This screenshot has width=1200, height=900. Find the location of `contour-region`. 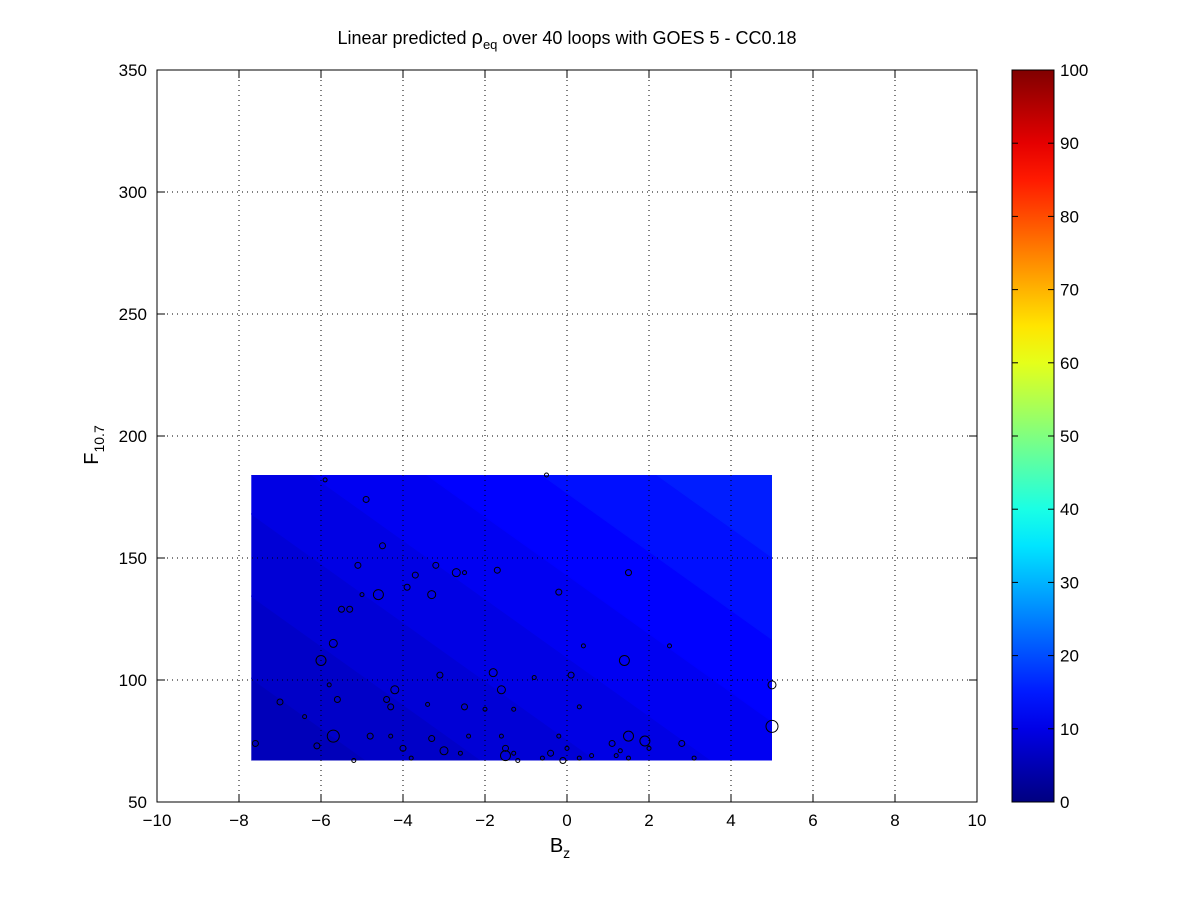

contour-region is located at coordinates (512, 618).